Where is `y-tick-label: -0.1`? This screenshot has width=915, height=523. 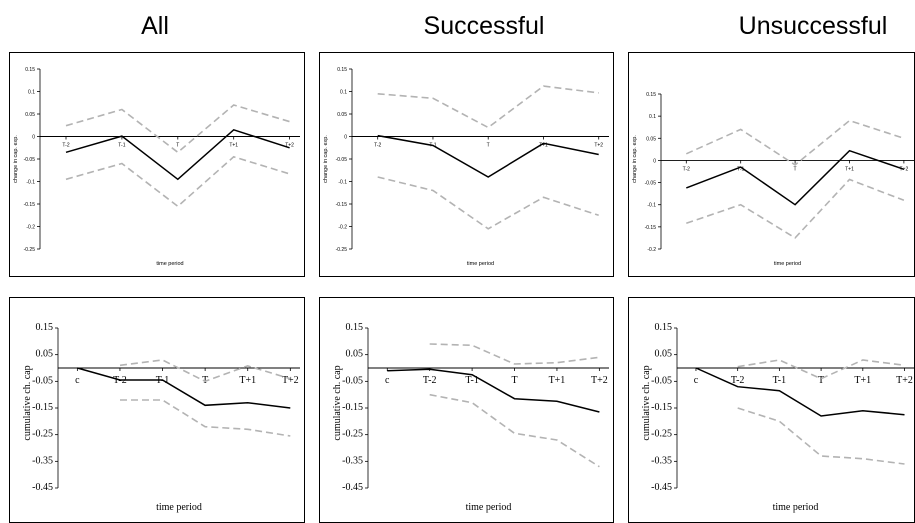 y-tick-label: -0.1 is located at coordinates (651, 206).